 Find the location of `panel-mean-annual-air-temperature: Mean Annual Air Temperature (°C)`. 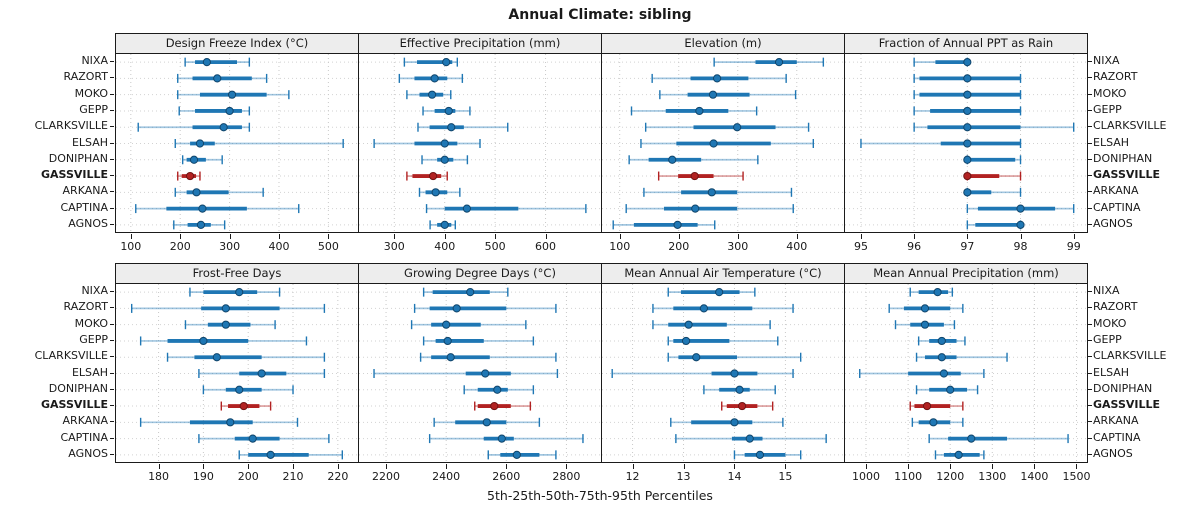

panel-mean-annual-air-temperature: Mean Annual Air Temperature (°C) is located at coordinates (723, 363).